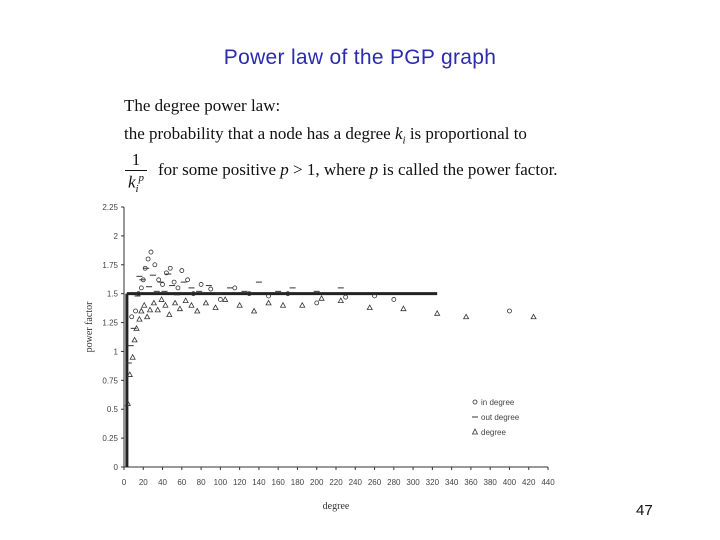  Describe the element at coordinates (116, 236) in the screenshot. I see `y-tick-label: 2` at that location.